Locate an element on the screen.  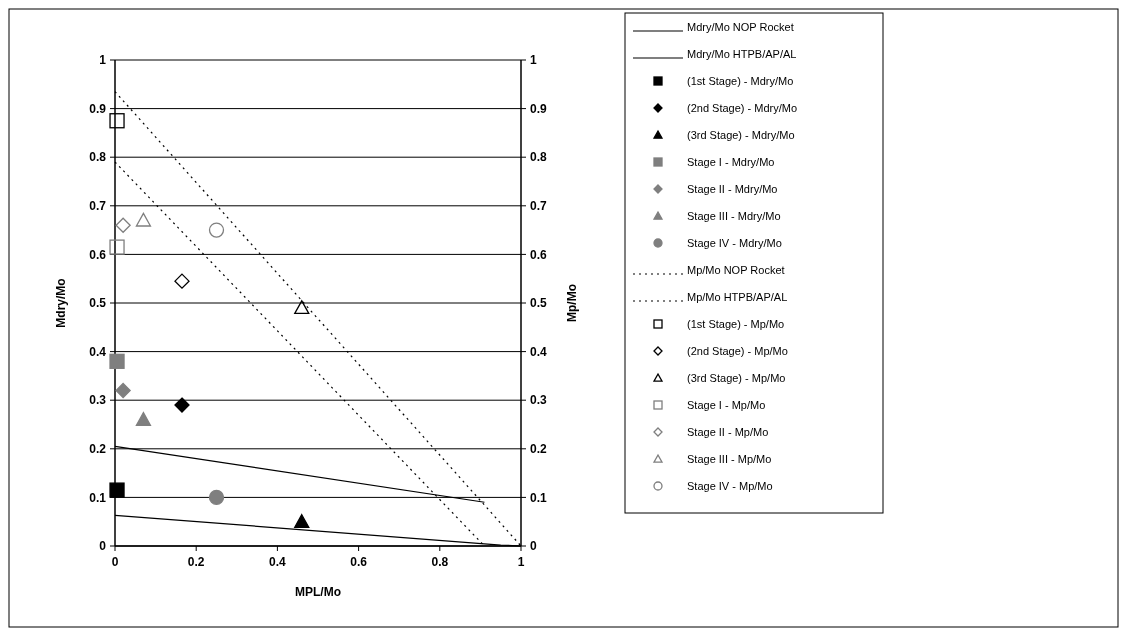
legend-label: Stage III - Mp/Mo is located at coordinates (729, 458).